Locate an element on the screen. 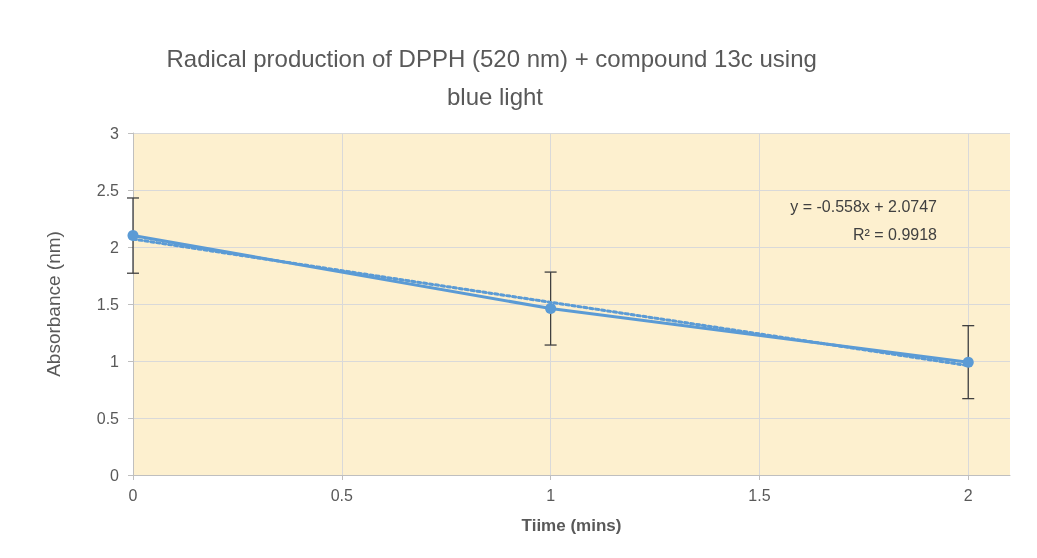  y-tick-label: 1.5 is located at coordinates (108, 304).